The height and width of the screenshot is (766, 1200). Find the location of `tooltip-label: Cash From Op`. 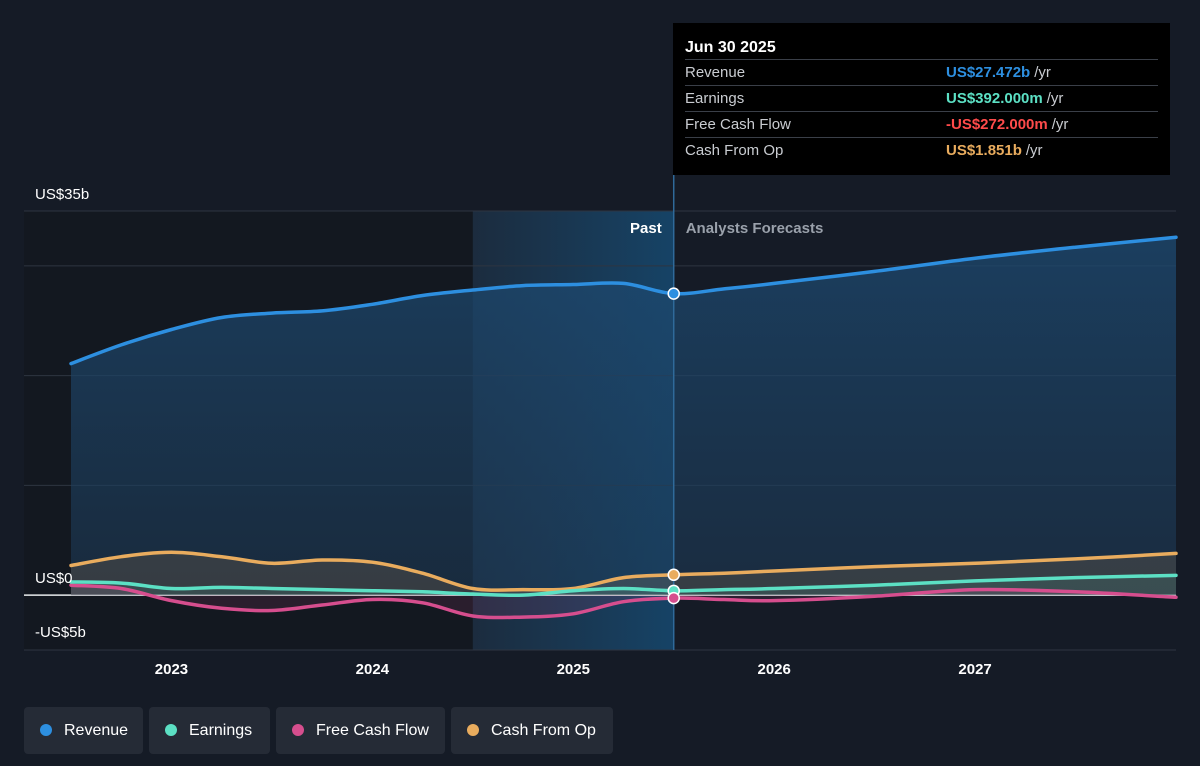

tooltip-label: Cash From Op is located at coordinates (734, 150).